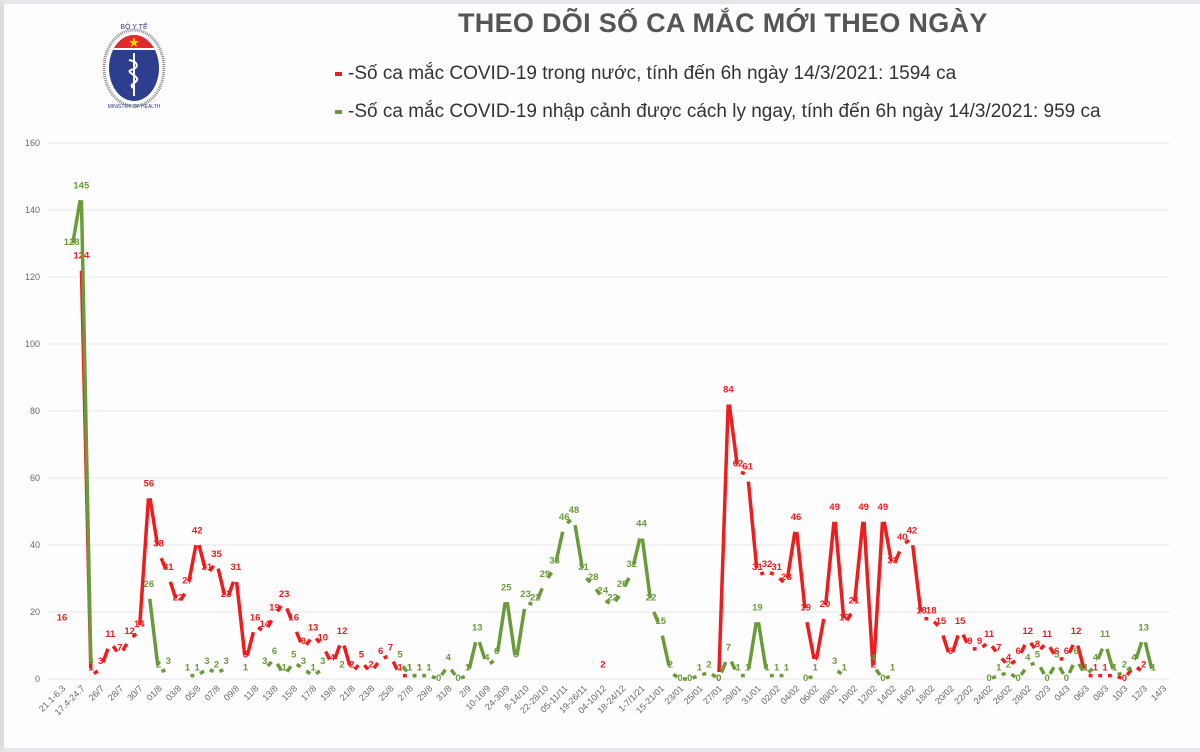  I want to click on data-label: 49, so click(863, 507).